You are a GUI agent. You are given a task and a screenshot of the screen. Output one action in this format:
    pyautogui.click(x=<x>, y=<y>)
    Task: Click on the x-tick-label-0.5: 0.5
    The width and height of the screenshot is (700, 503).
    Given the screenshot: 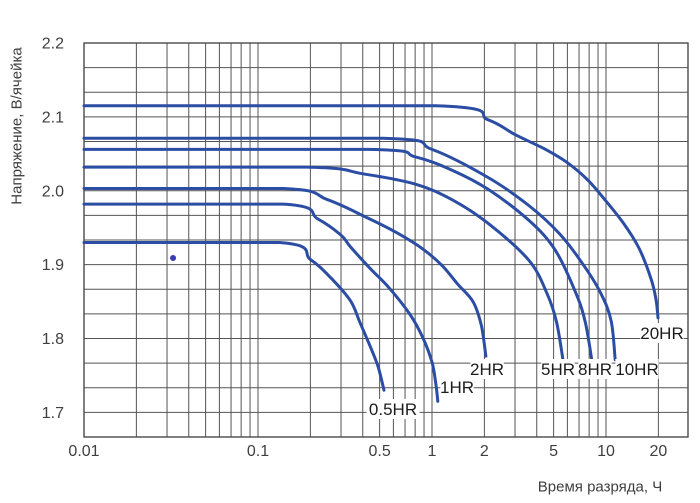 What is the action you would take?
    pyautogui.click(x=379, y=451)
    